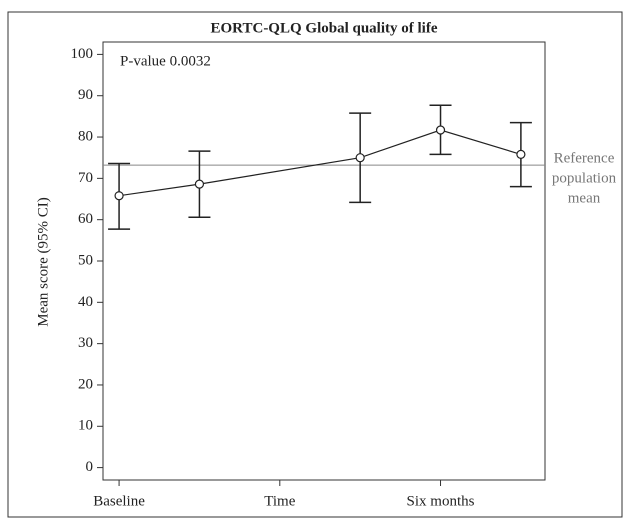 The width and height of the screenshot is (631, 530). I want to click on y-axis-label: Mean score (95% CI), so click(43, 262).